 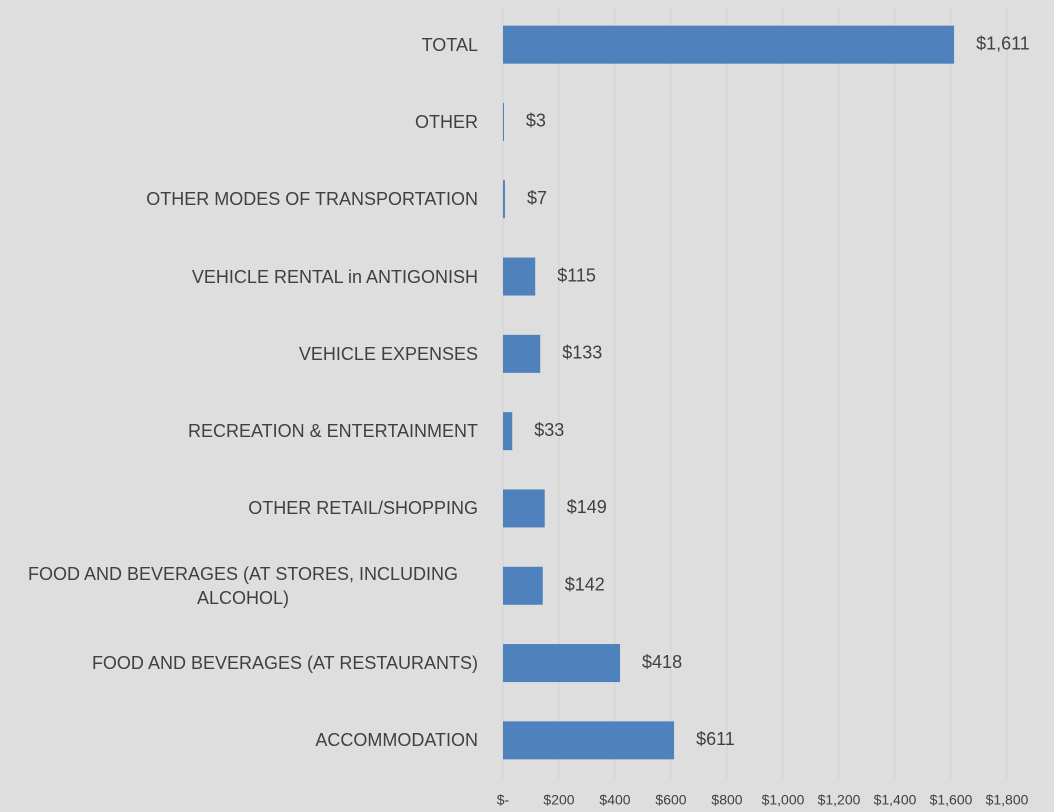 I want to click on data-label: $7, so click(x=537, y=198).